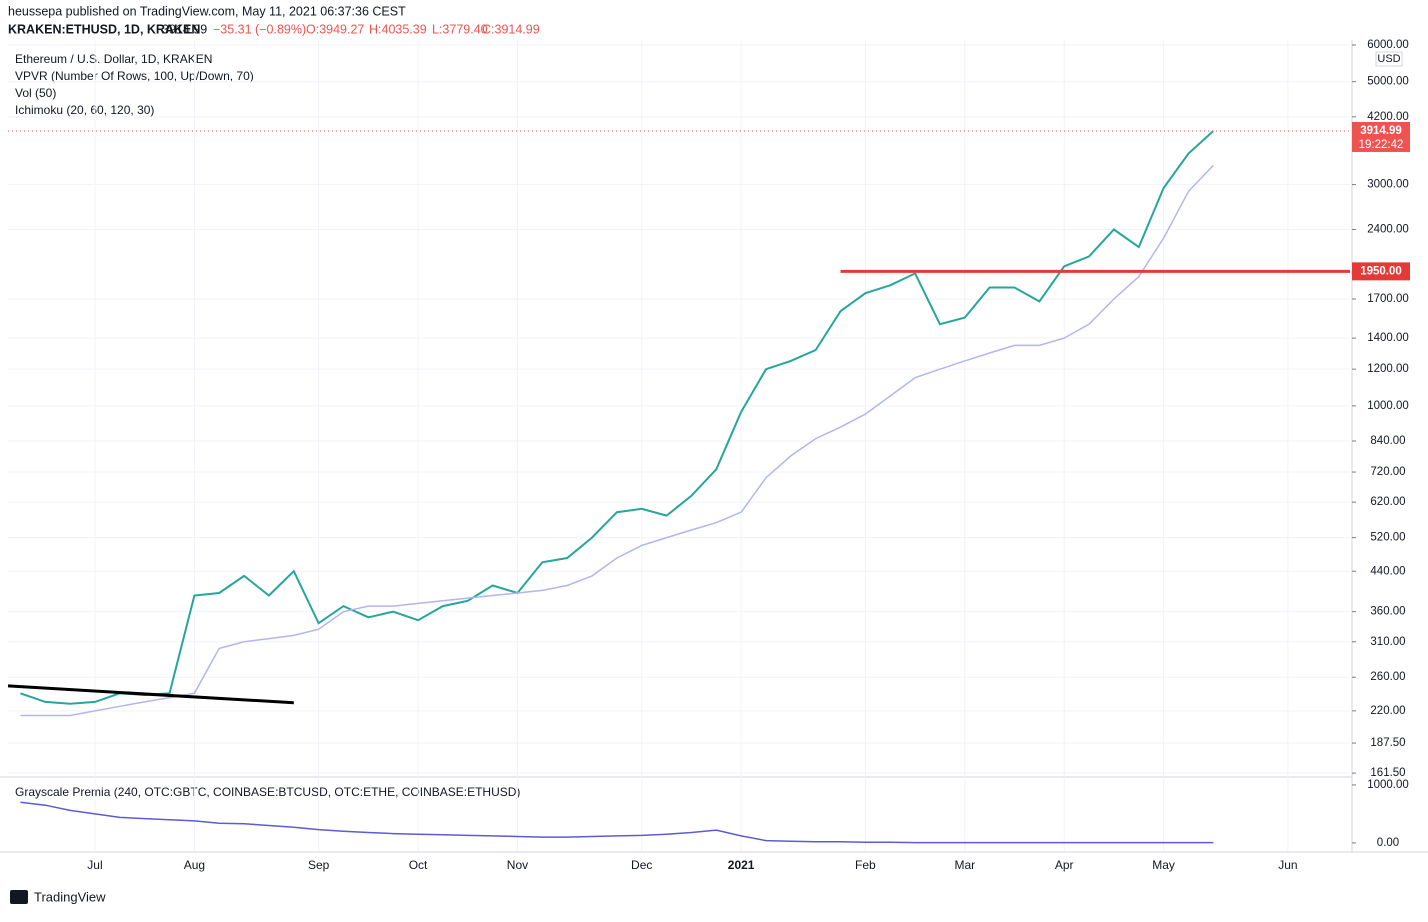  What do you see at coordinates (94, 865) in the screenshot?
I see `x-tick-label: Jul` at bounding box center [94, 865].